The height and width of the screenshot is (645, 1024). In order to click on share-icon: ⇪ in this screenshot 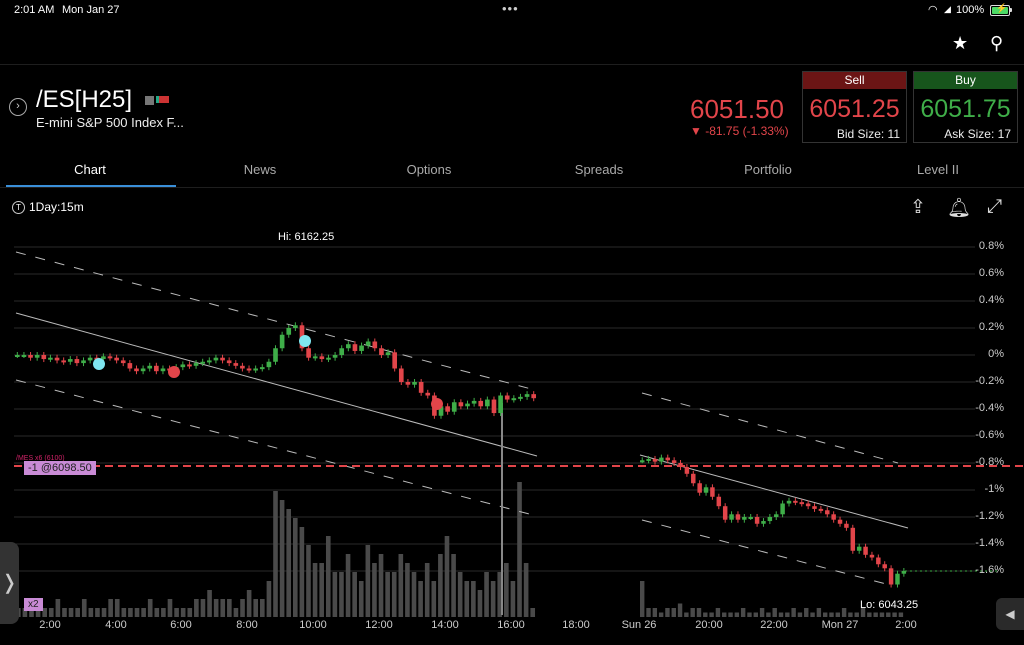, I will do `click(918, 207)`.